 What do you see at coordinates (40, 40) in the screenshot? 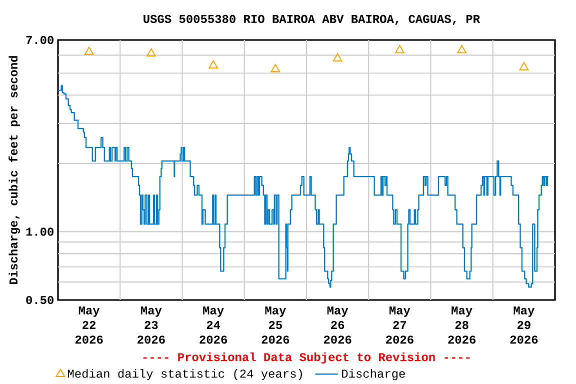
I see `y-tick-label: 7.00` at bounding box center [40, 40].